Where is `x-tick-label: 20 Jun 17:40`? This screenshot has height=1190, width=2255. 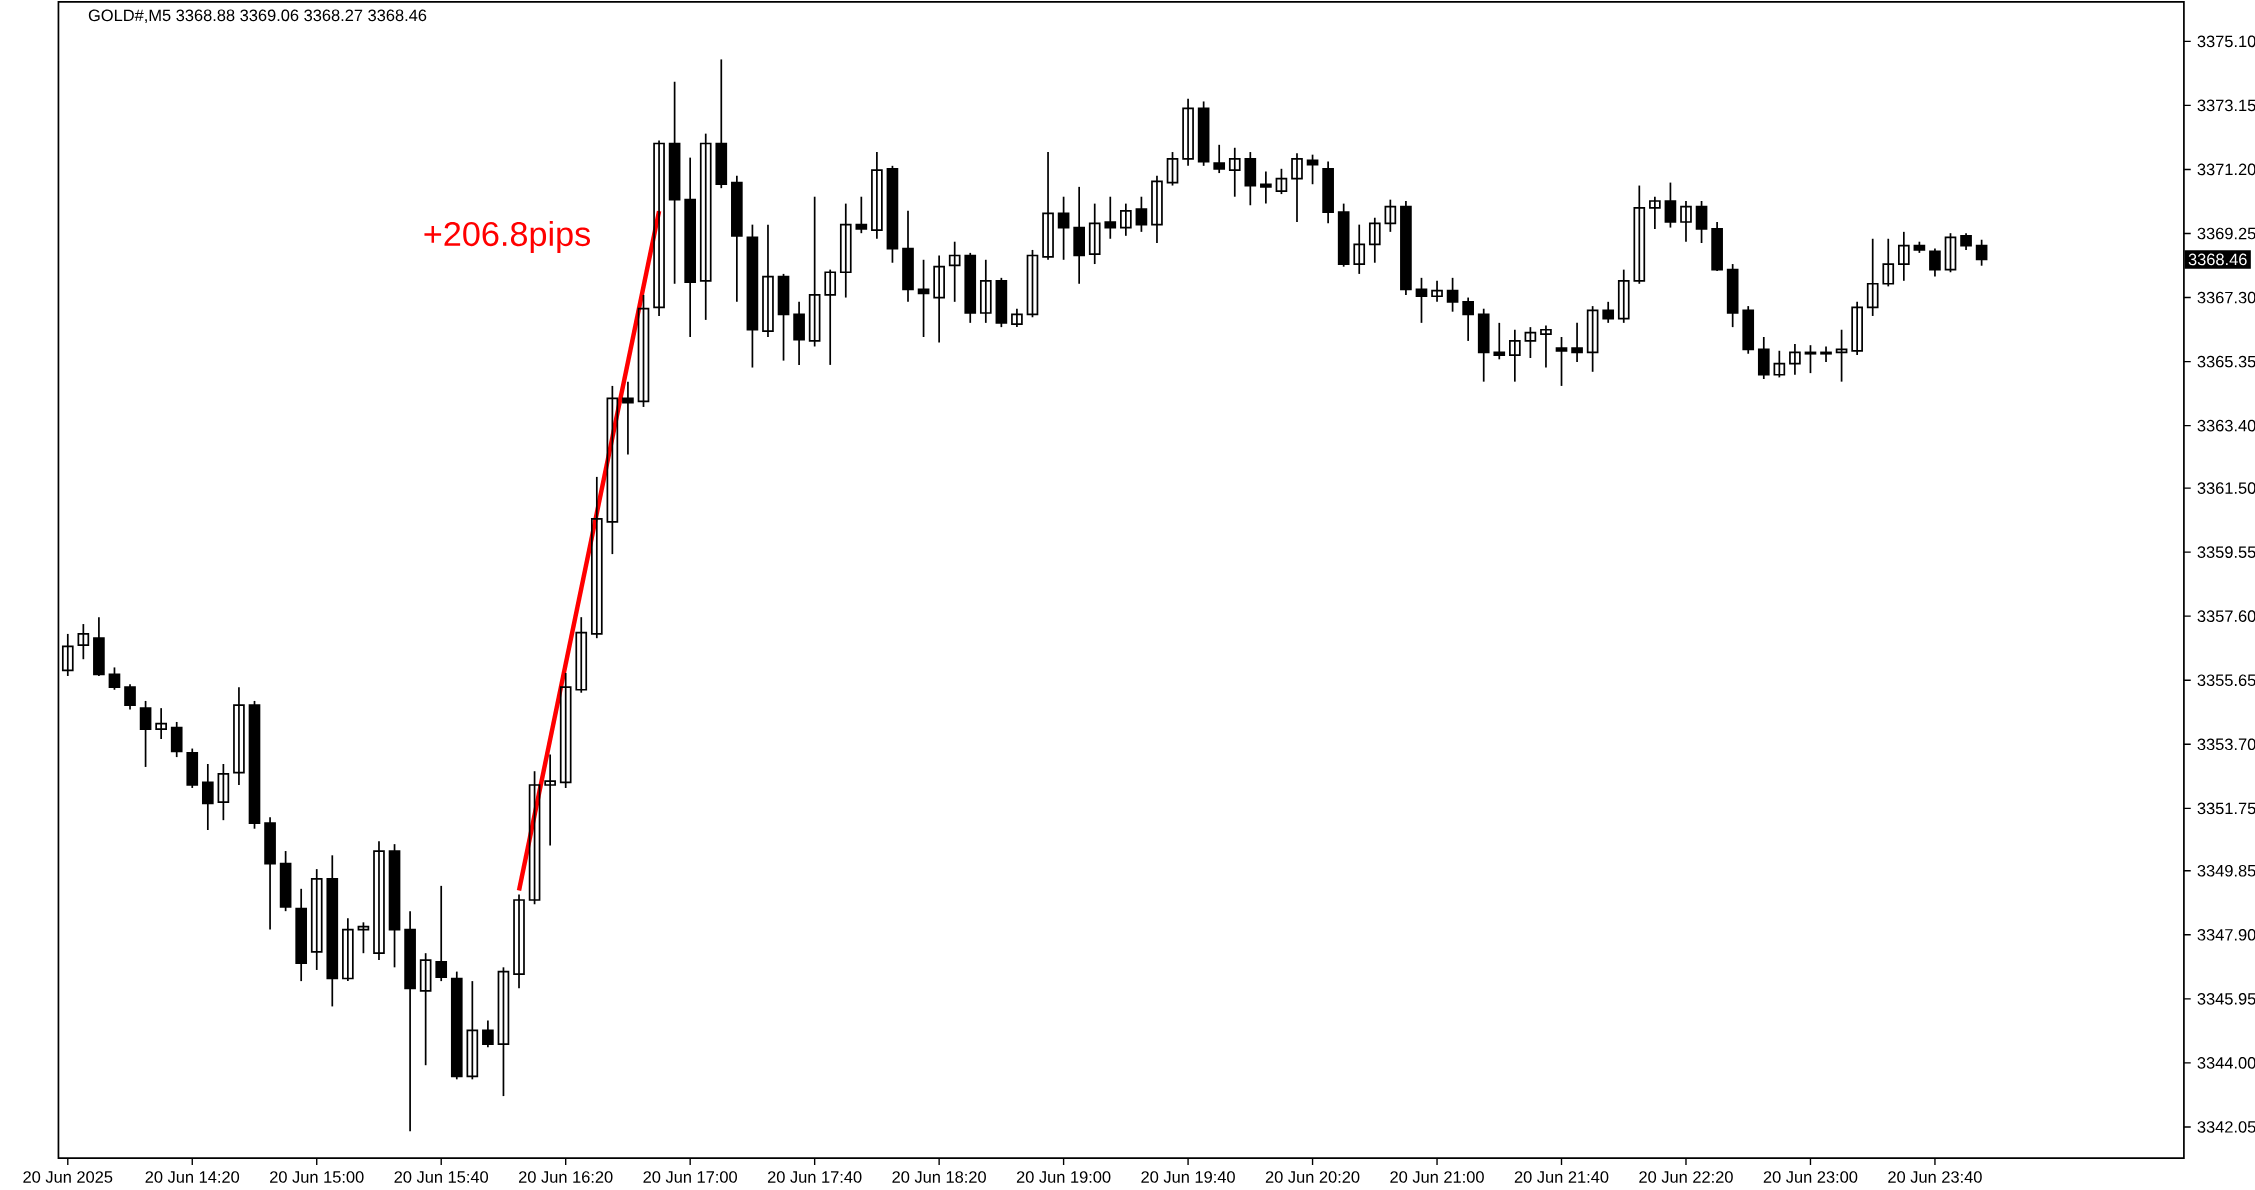
x-tick-label: 20 Jun 17:40 is located at coordinates (814, 1177).